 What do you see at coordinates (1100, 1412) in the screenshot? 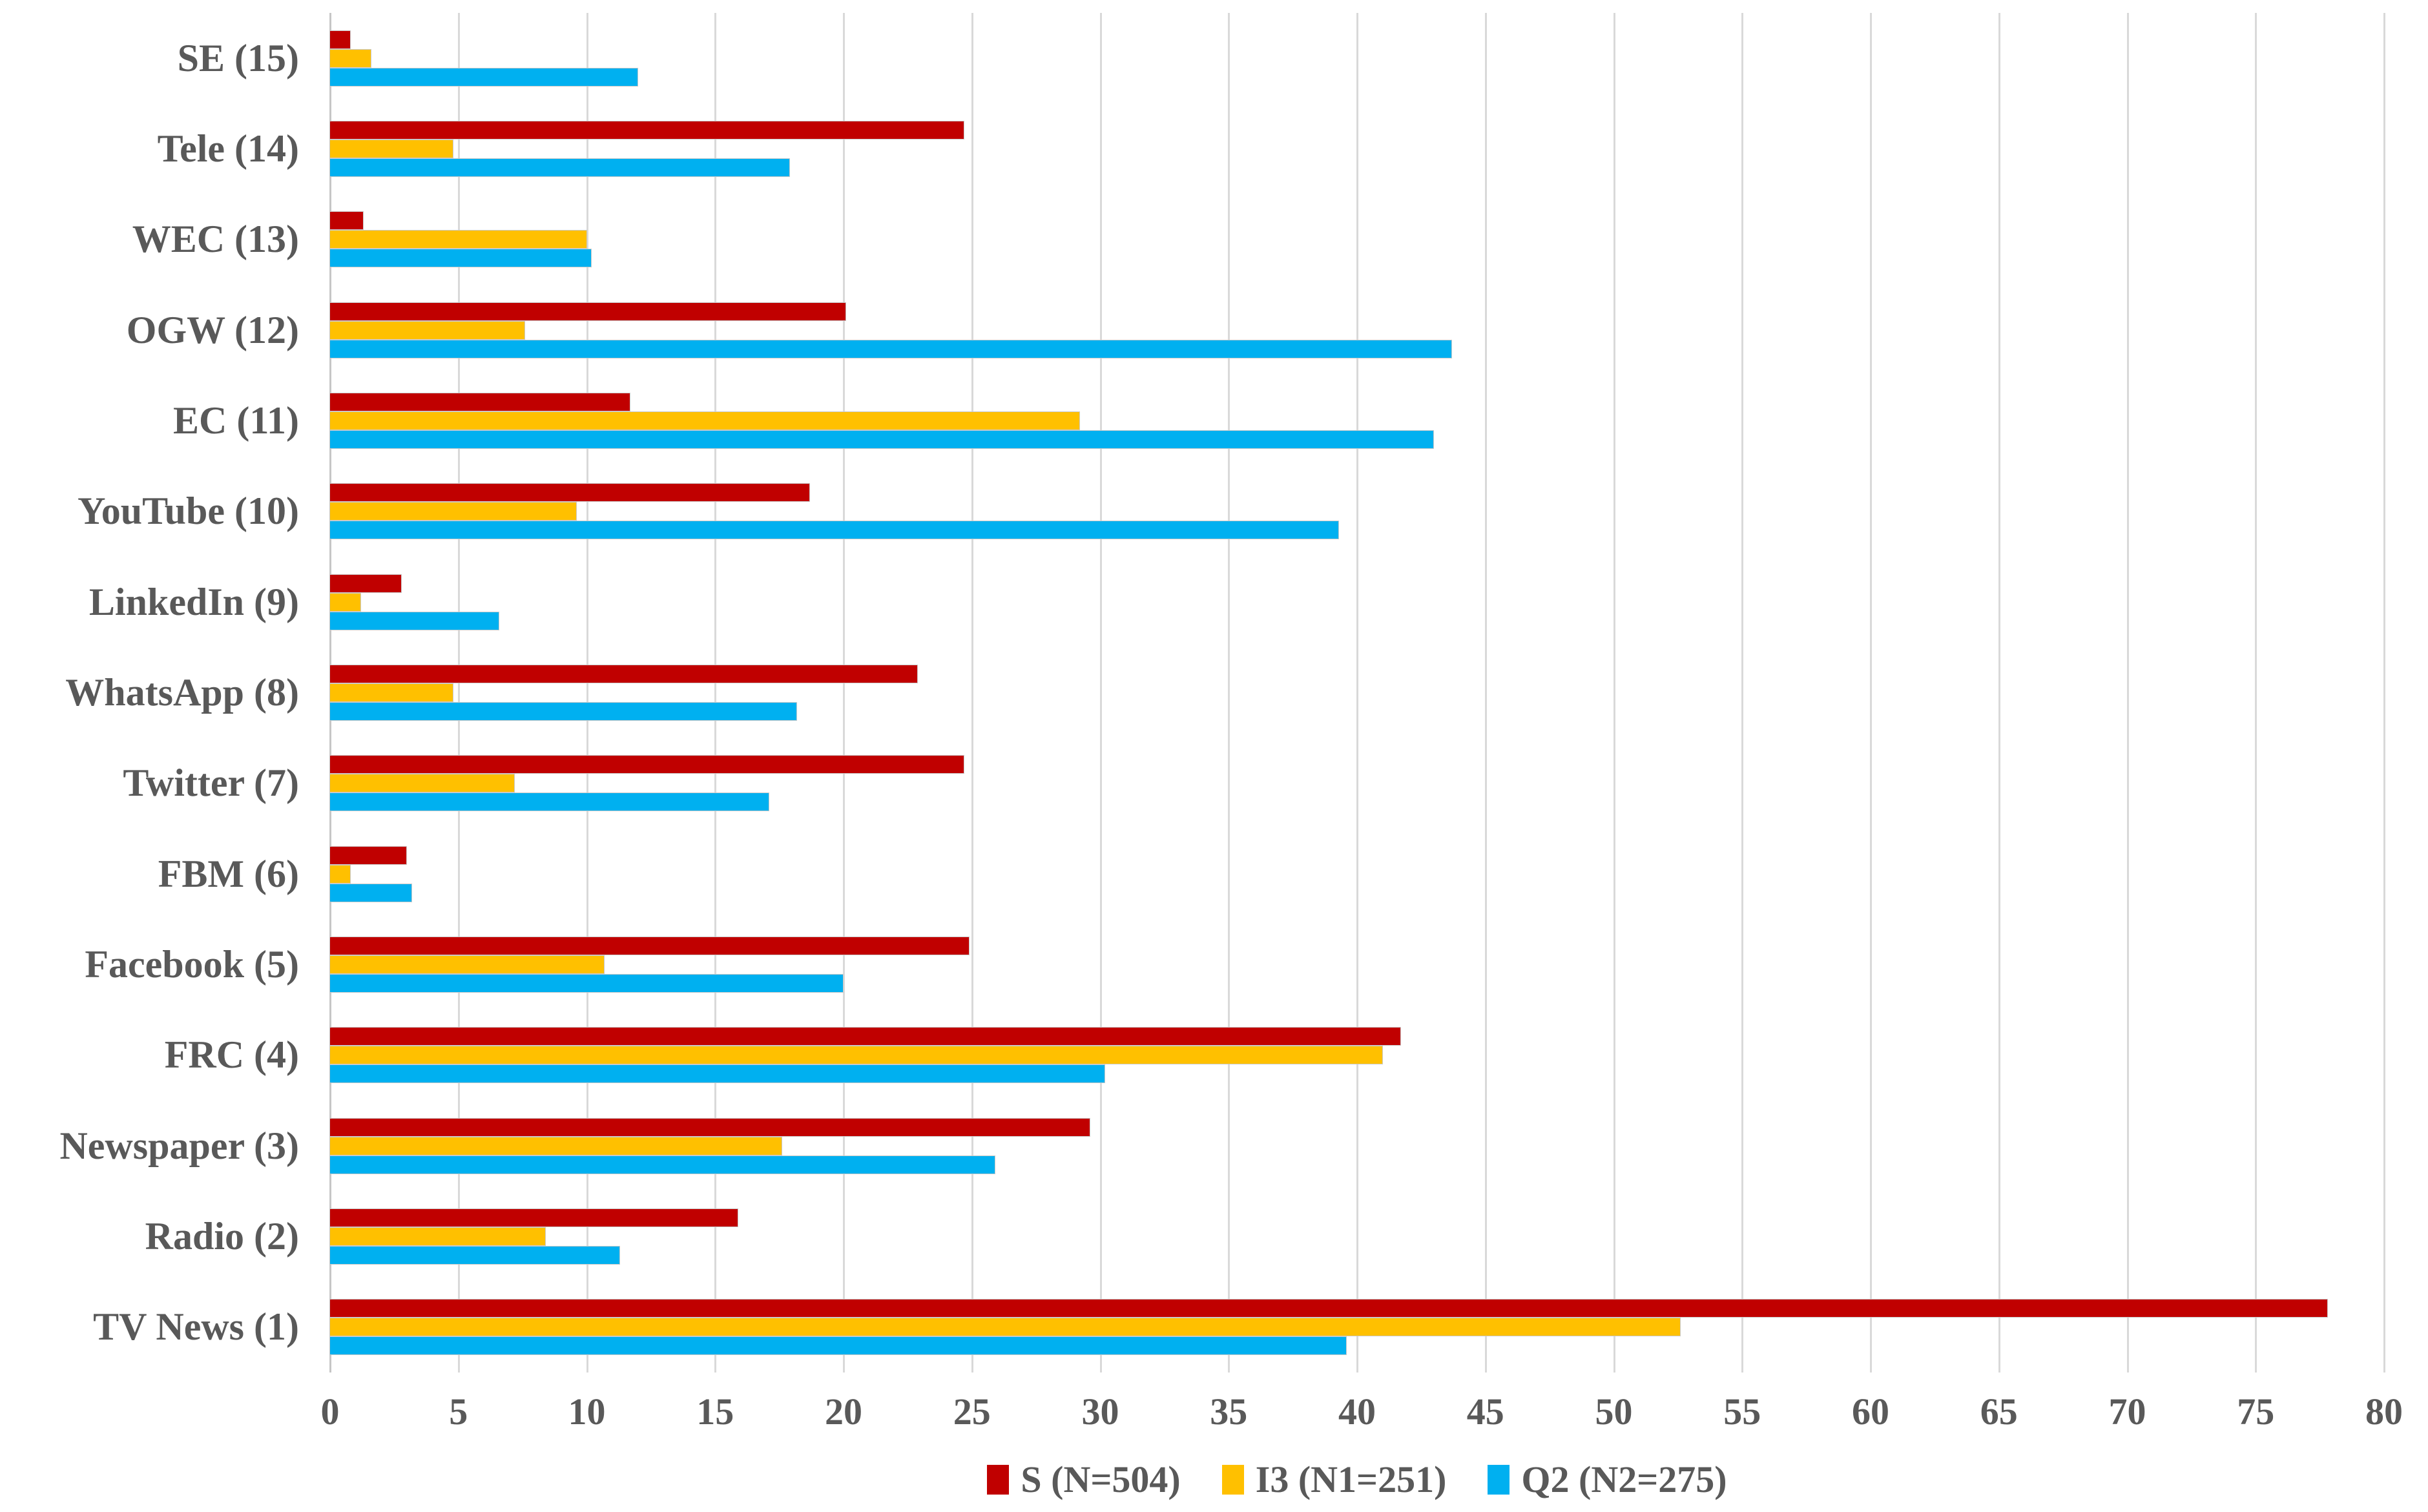
I see `x-tick-label: 30` at bounding box center [1100, 1412].